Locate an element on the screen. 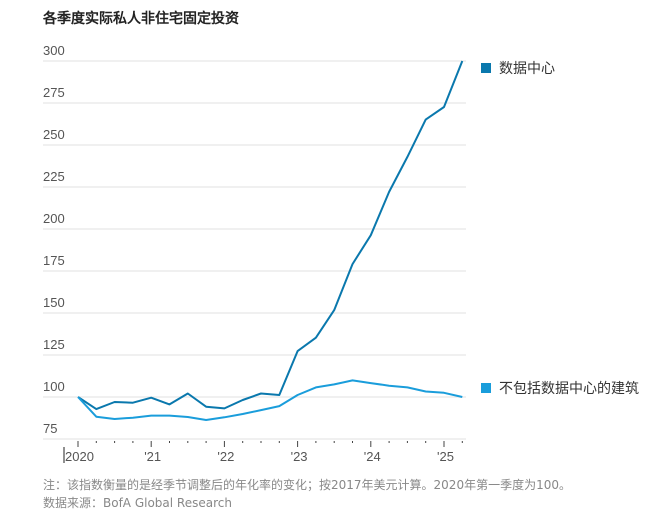 The width and height of the screenshot is (656, 513). y-tick-label: 300 is located at coordinates (54, 50).